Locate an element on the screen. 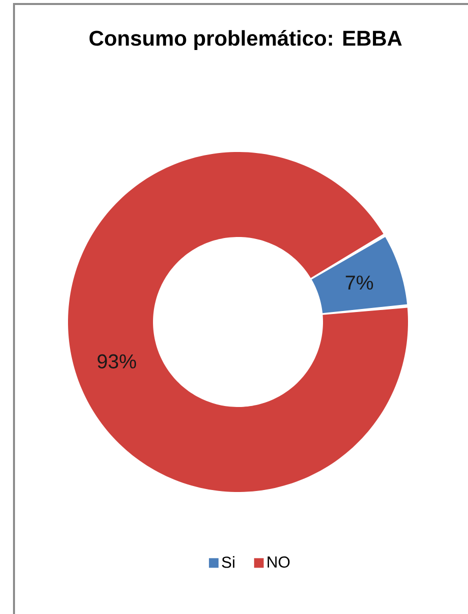 Image resolution: width=468 pixels, height=614 pixels. data-label: 7% is located at coordinates (359, 283).